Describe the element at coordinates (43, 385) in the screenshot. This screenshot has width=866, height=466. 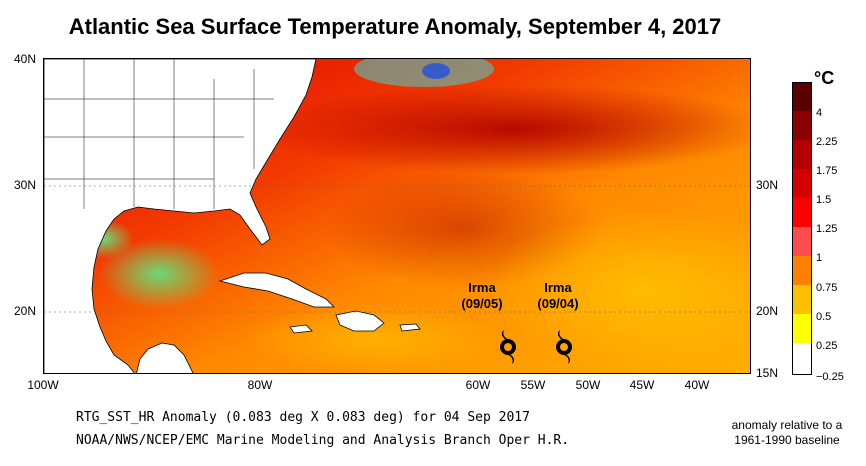
I see `lon-label-100w: 100W` at that location.